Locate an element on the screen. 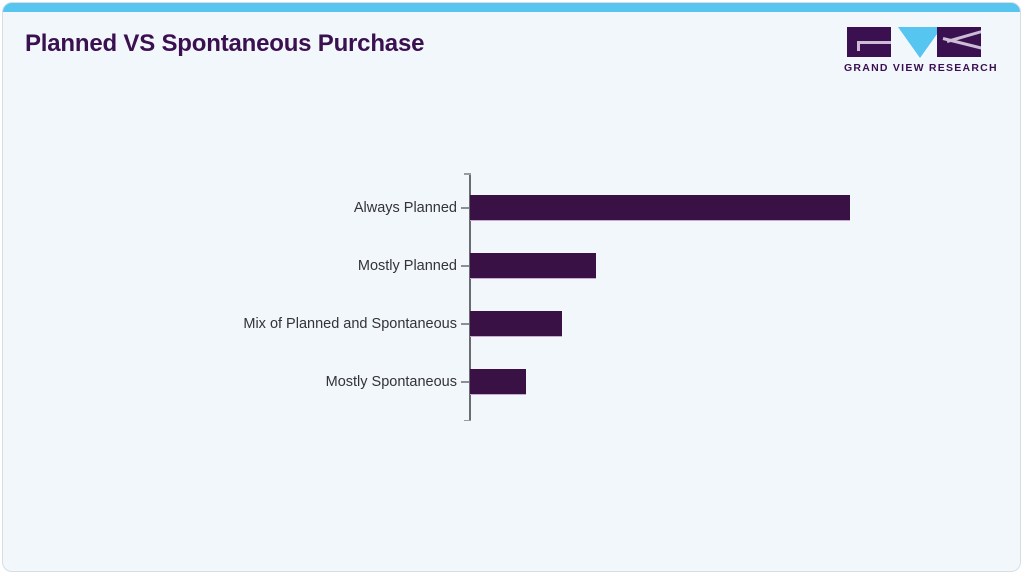 The height and width of the screenshot is (576, 1025). logo-letter-v-triangle-icon is located at coordinates (920, 42).